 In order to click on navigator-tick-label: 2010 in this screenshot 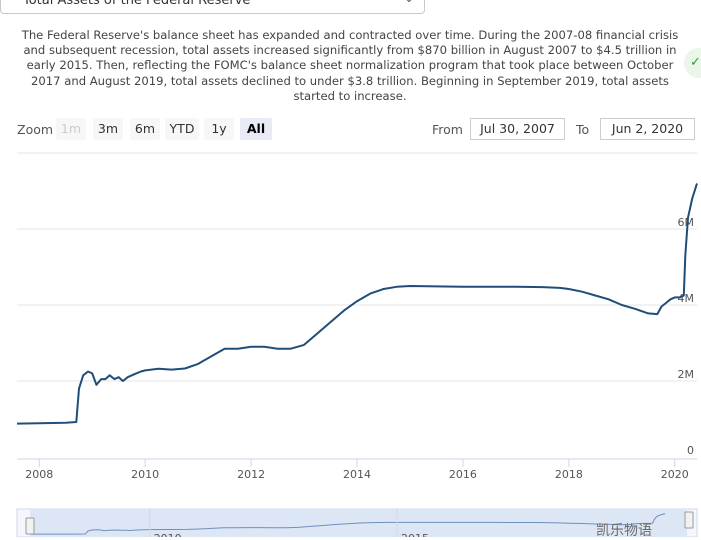, I will do `click(168, 534)`.